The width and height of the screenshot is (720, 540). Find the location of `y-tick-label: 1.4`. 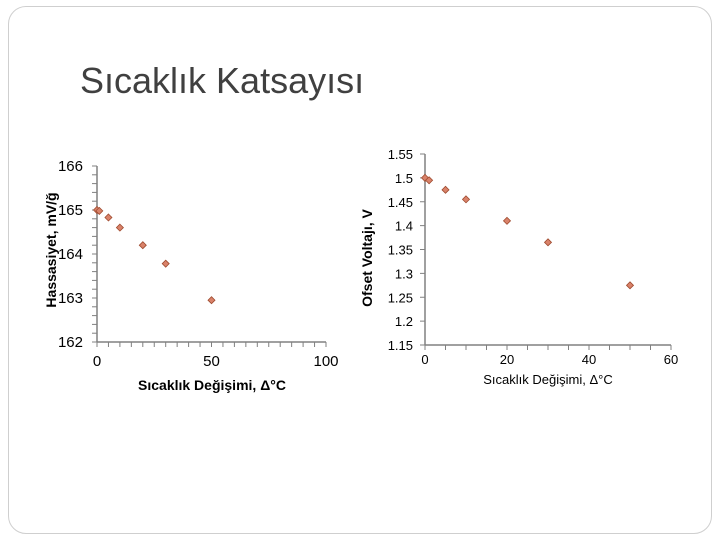

y-tick-label: 1.4 is located at coordinates (404, 226).